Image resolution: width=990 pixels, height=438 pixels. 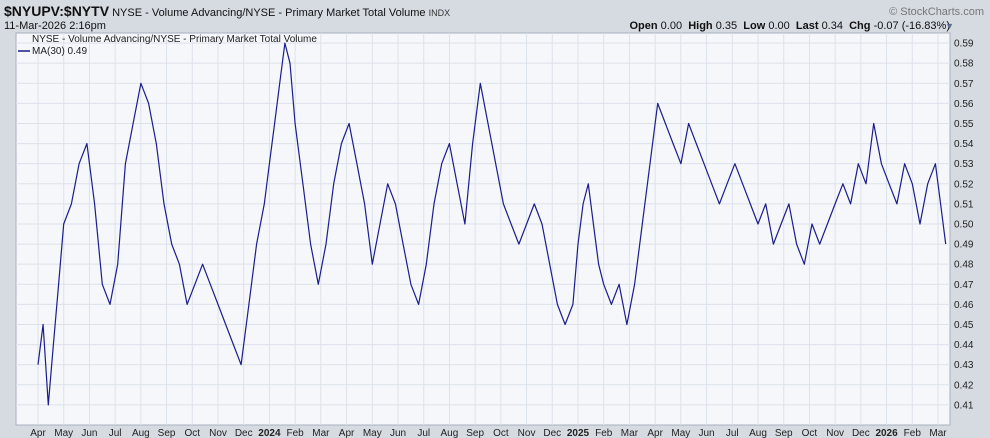 What do you see at coordinates (964, 204) in the screenshot?
I see `y-tick-label: 0.51` at bounding box center [964, 204].